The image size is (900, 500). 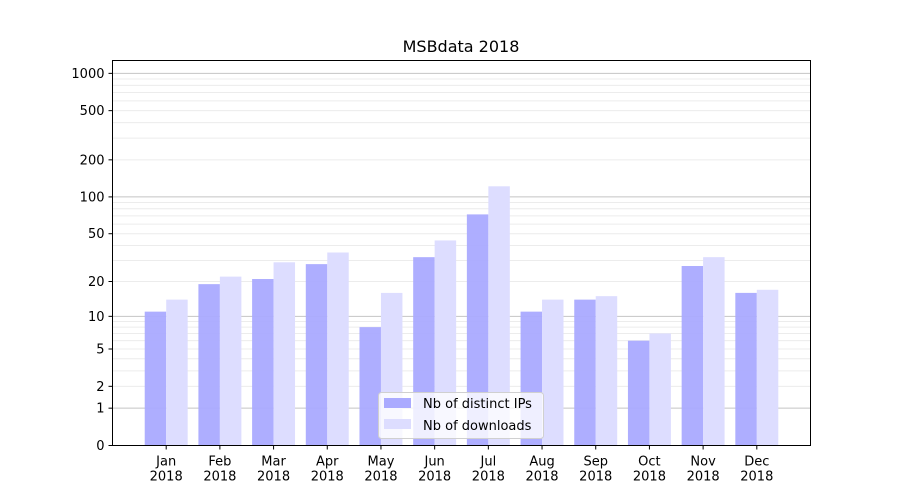 What do you see at coordinates (397, 403) in the screenshot?
I see `legend-swatch-ips` at bounding box center [397, 403].